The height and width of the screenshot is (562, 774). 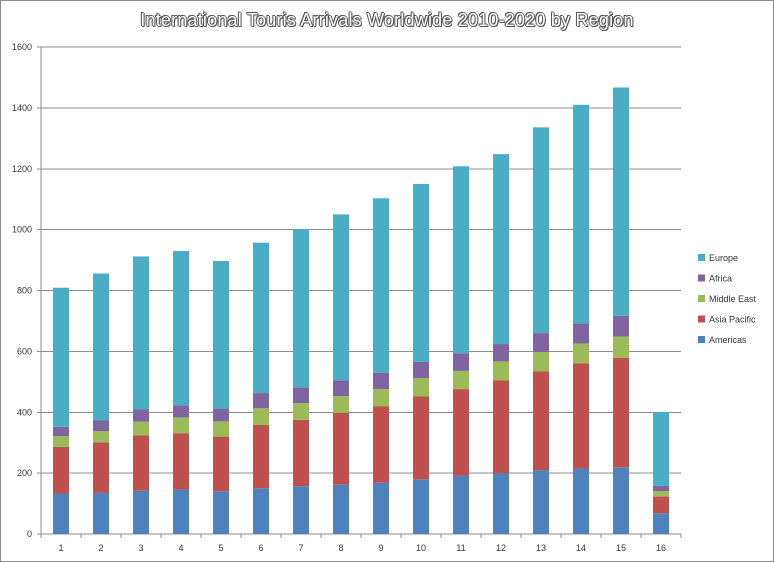 What do you see at coordinates (421, 548) in the screenshot?
I see `x-tick-label: 10` at bounding box center [421, 548].